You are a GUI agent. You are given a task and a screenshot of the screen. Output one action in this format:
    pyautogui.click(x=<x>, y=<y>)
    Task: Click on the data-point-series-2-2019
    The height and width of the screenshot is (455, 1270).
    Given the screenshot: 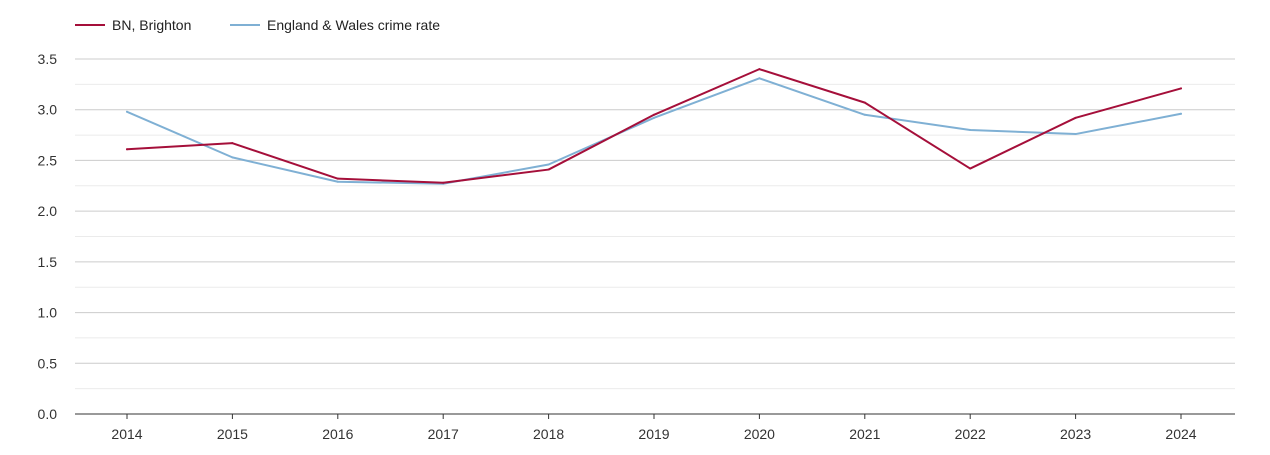 What is the action you would take?
    pyautogui.click(x=654, y=117)
    